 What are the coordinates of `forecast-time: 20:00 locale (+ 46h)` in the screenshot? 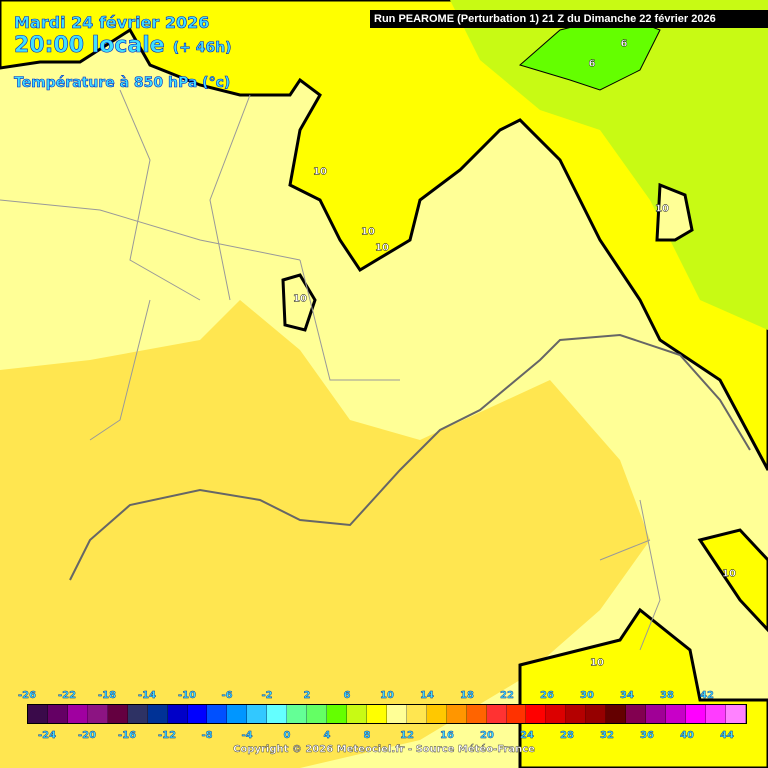 It's located at (123, 46).